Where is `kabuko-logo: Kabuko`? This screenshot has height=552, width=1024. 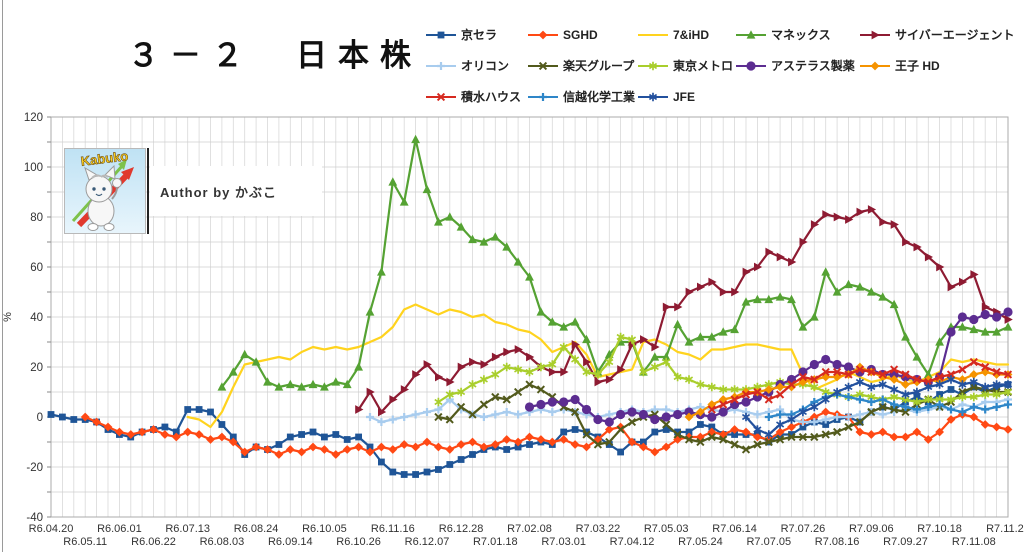
kabuko-logo: Kabuko is located at coordinates (105, 191).